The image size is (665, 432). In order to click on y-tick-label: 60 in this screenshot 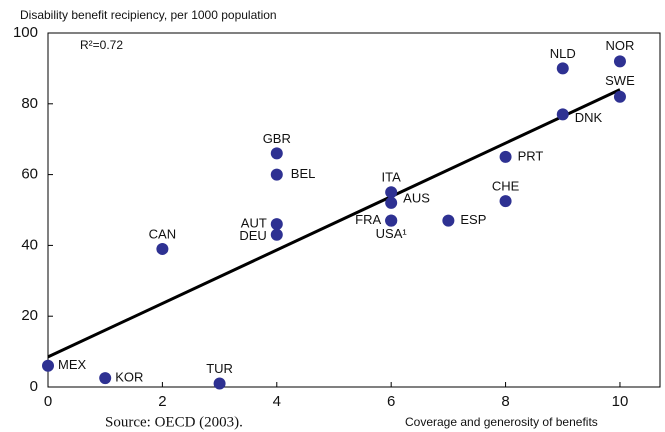, I will do `click(29, 174)`.